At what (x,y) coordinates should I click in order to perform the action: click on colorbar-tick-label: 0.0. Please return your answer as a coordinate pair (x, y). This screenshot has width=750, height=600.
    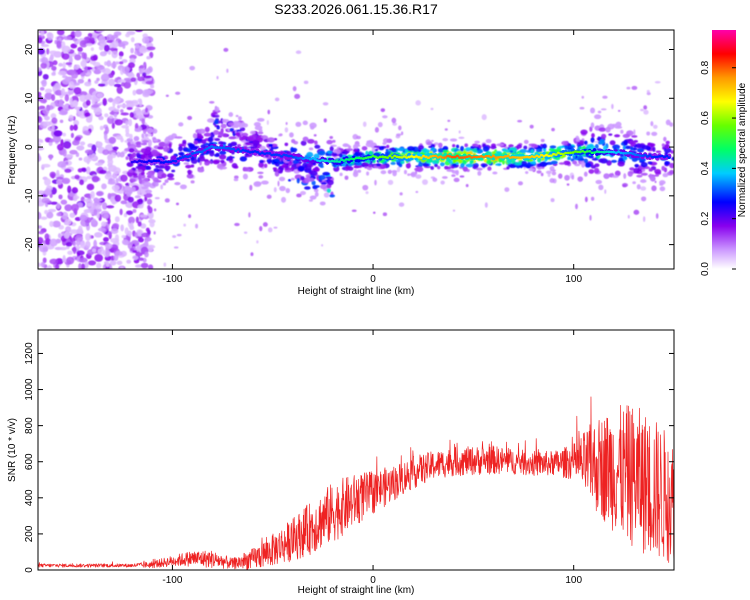
    Looking at the image, I should click on (705, 269).